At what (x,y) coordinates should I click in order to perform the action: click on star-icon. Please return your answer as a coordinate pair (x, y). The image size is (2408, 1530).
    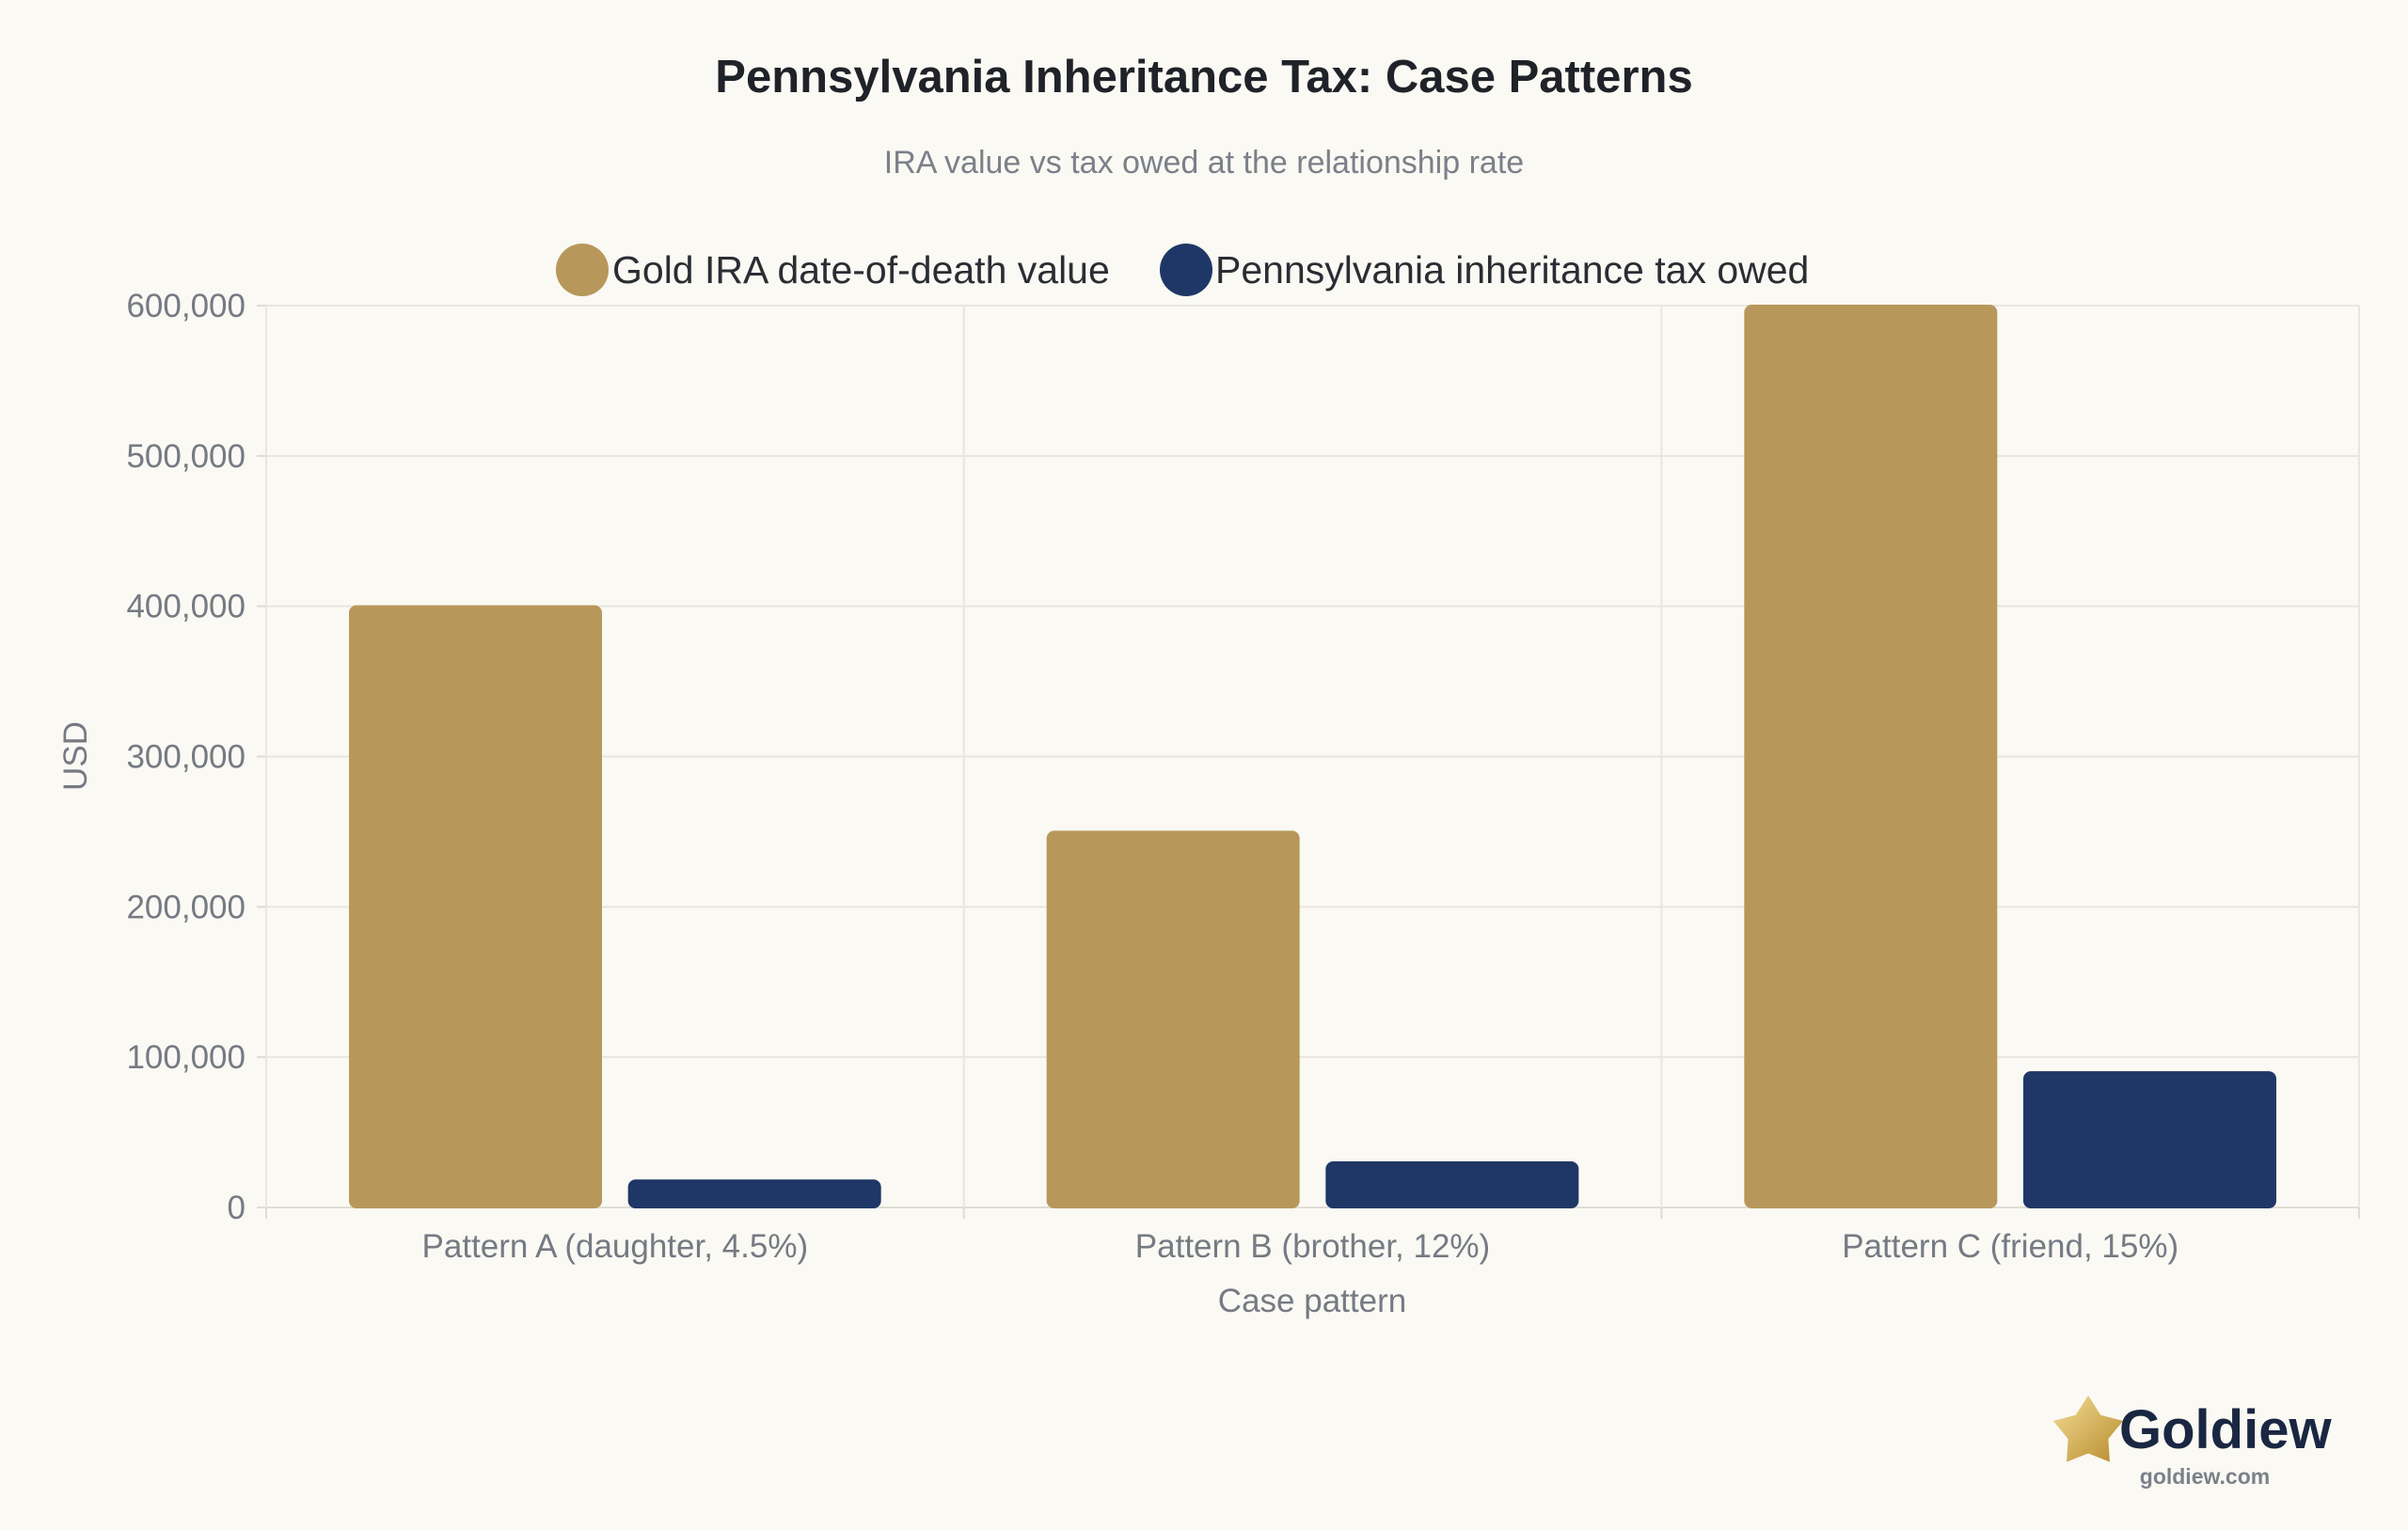
    Looking at the image, I should click on (2088, 1429).